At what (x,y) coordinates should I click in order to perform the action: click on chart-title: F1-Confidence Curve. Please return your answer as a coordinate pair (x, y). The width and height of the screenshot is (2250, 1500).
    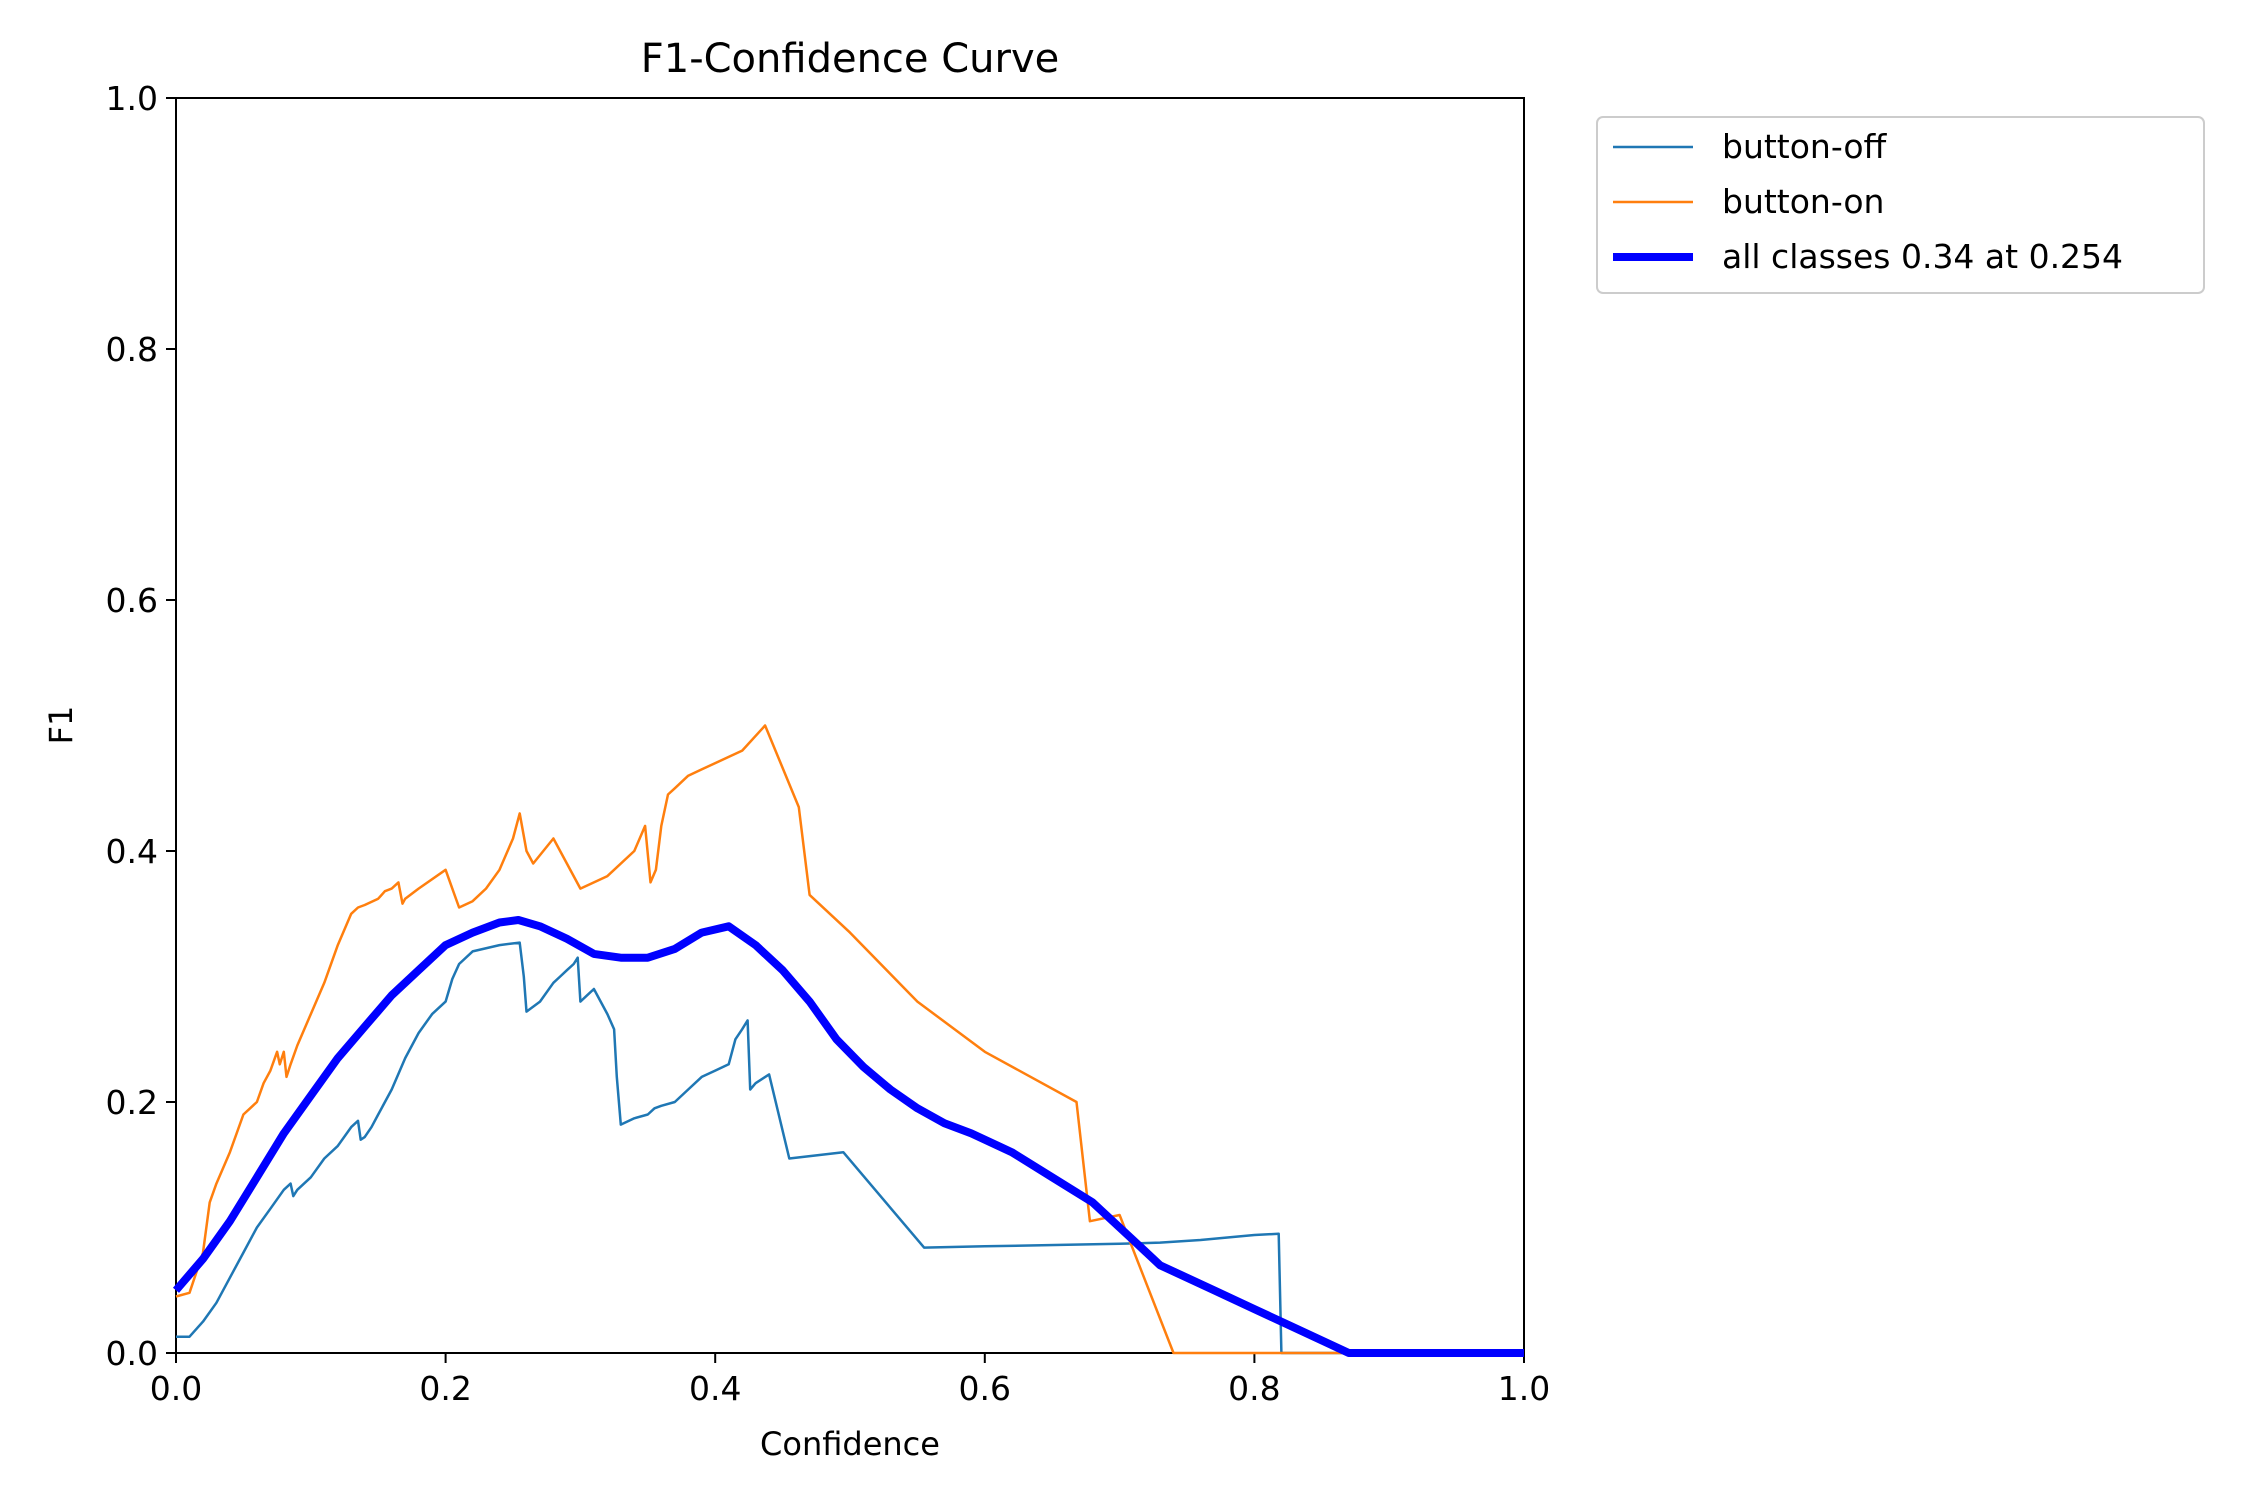
    Looking at the image, I should click on (850, 59).